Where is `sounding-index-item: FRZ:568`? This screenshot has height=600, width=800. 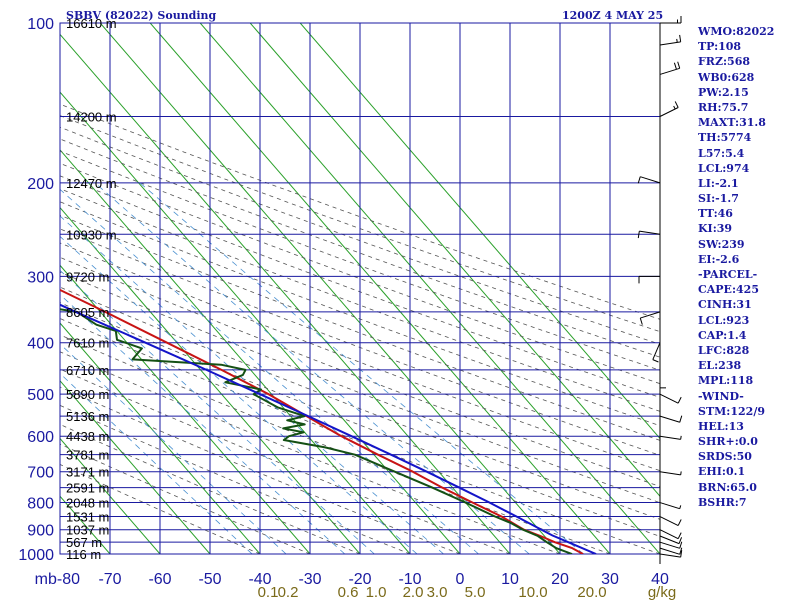 sounding-index-item: FRZ:568 is located at coordinates (724, 62).